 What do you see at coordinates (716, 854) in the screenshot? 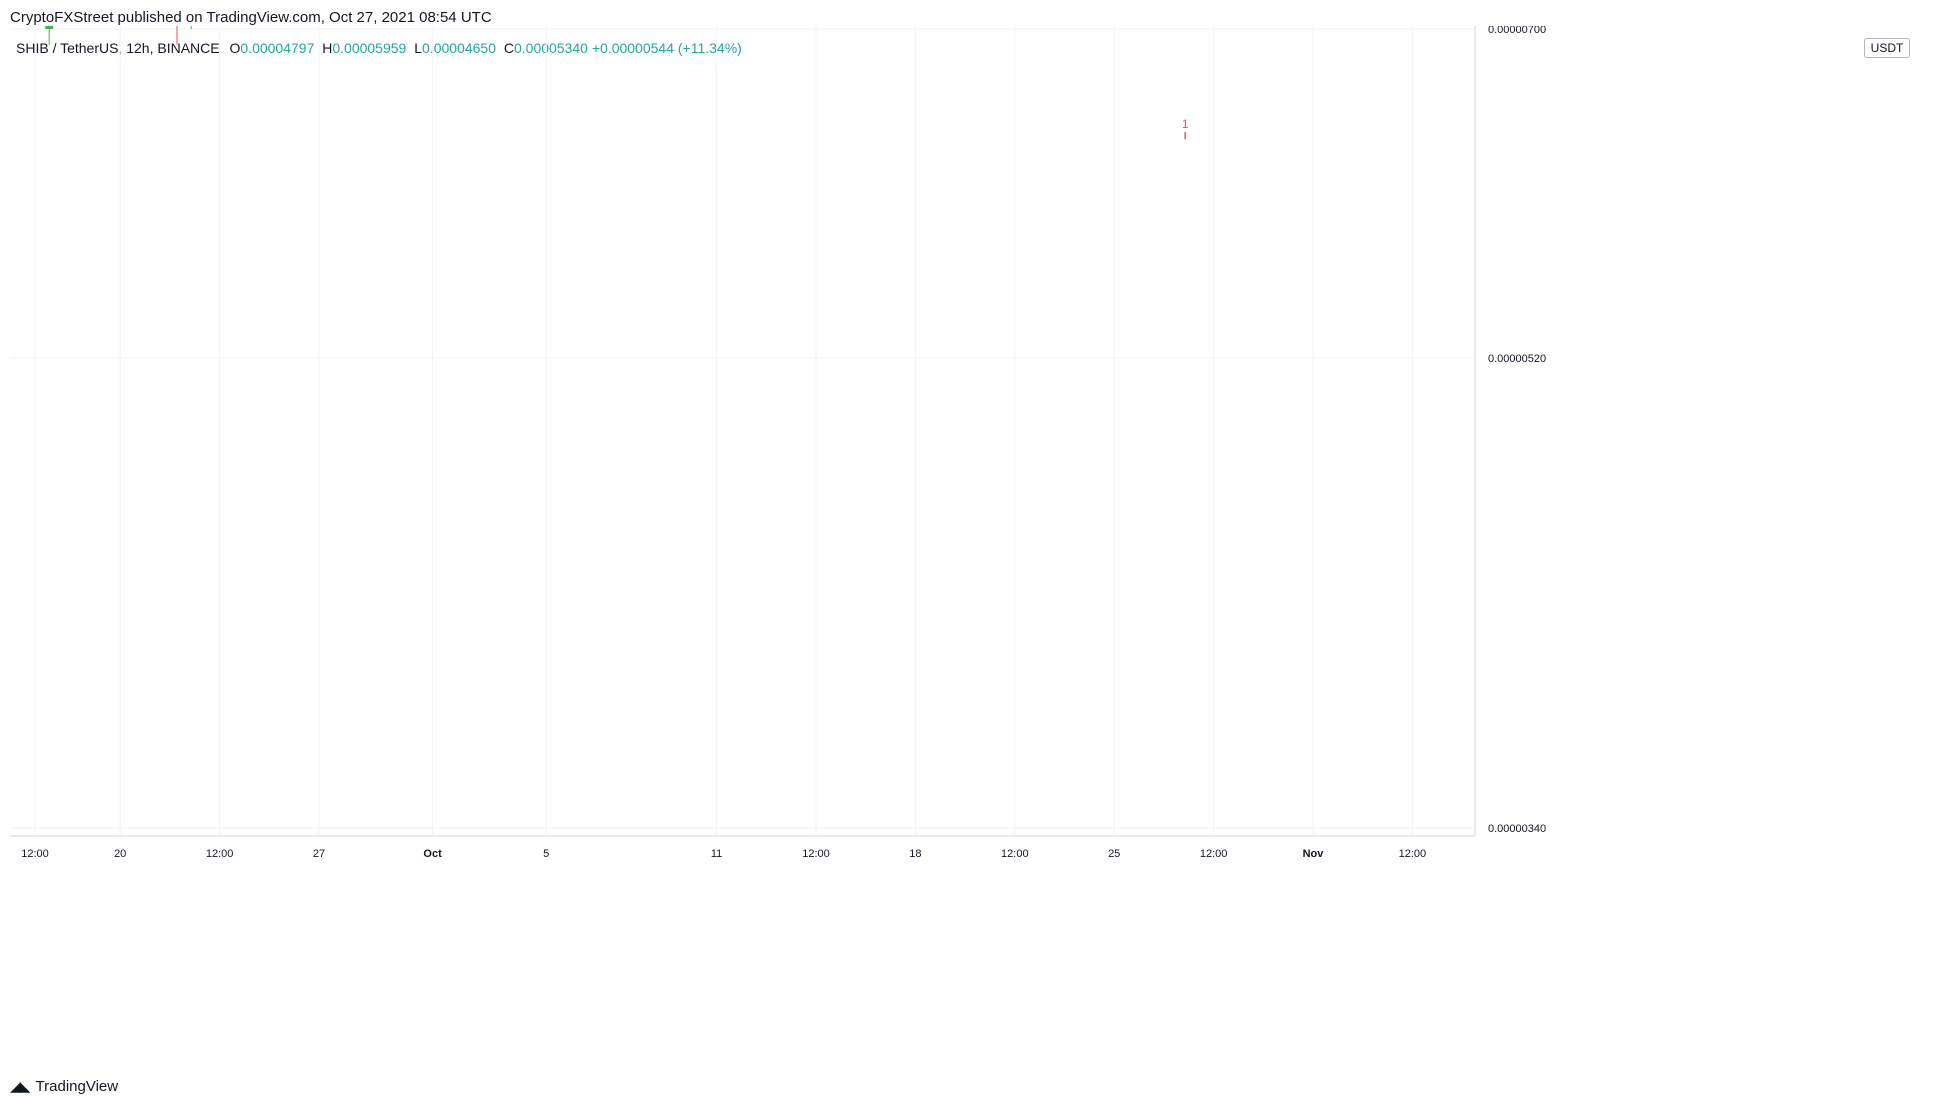
I see `x-tick-label: 11` at bounding box center [716, 854].